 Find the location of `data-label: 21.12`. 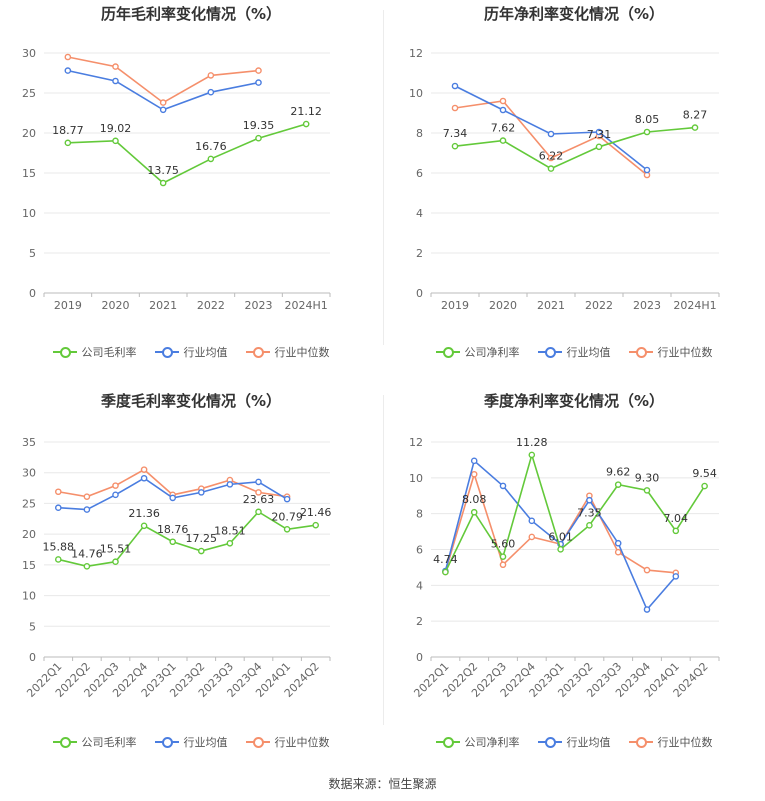

data-label: 21.12 is located at coordinates (306, 111).